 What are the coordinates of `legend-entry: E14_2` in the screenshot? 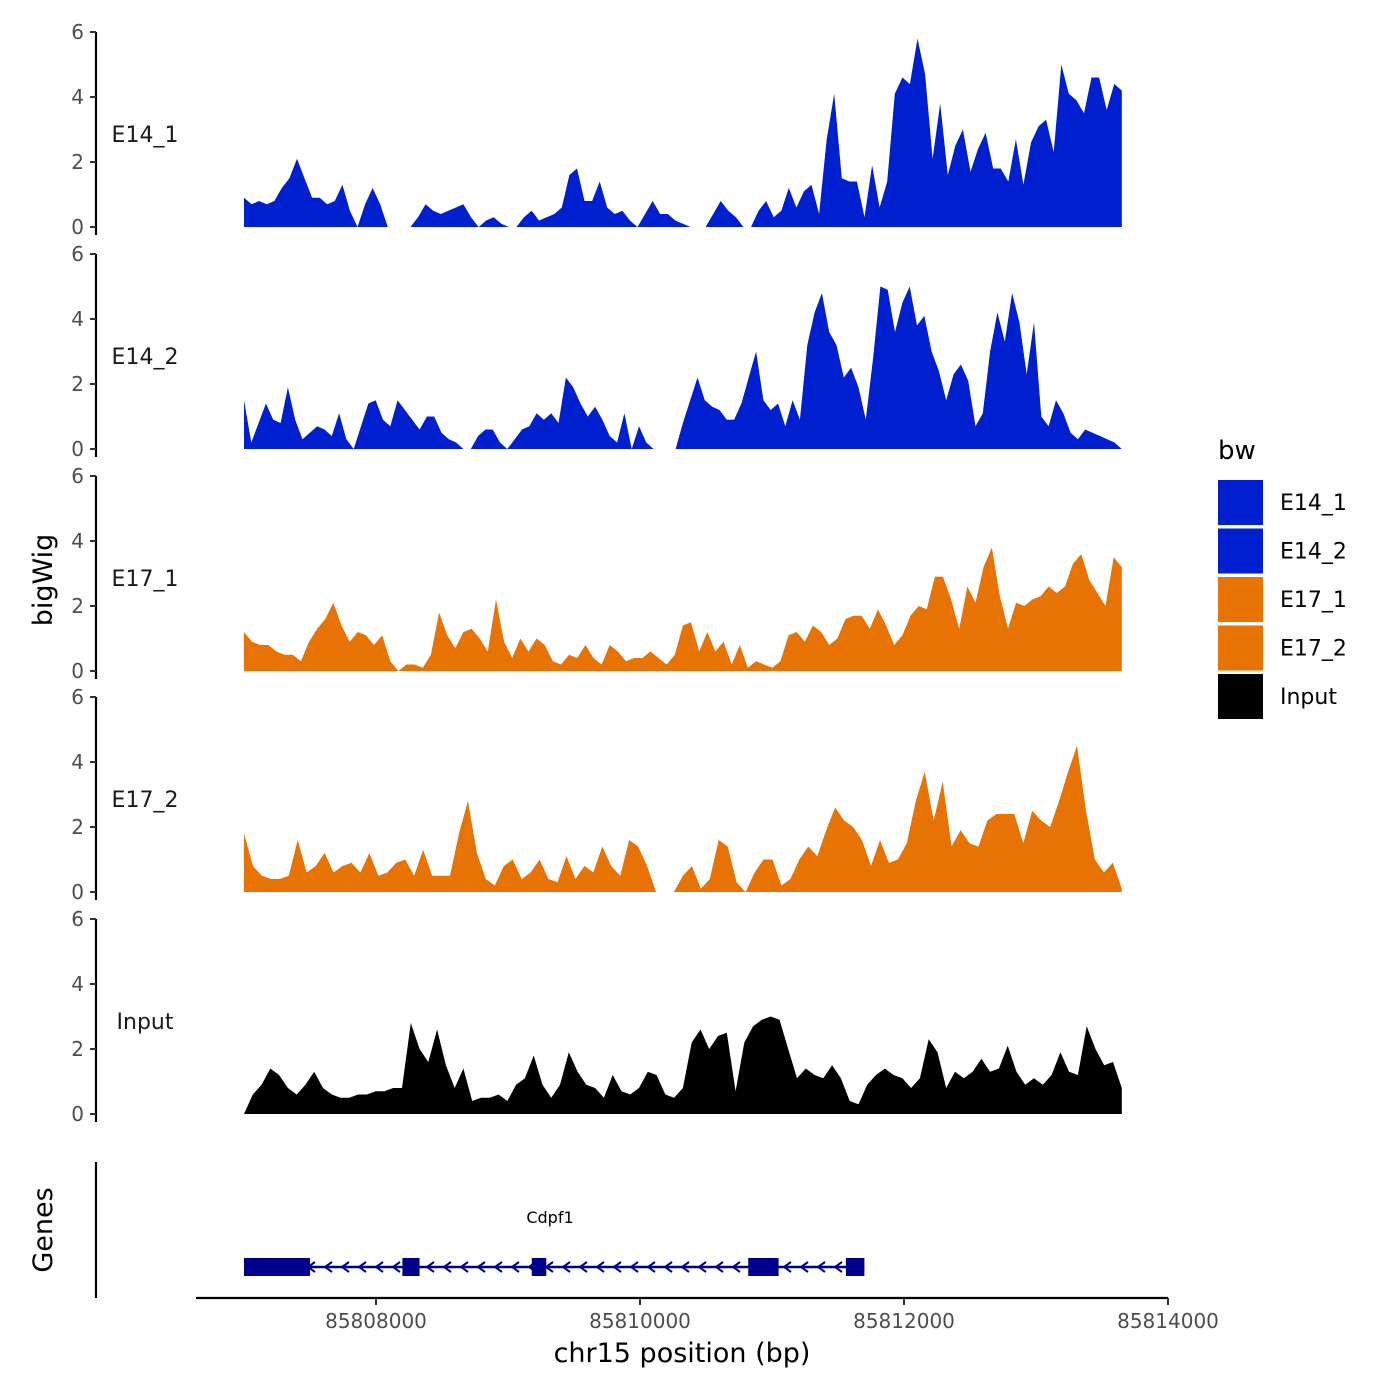 It's located at (1282, 551).